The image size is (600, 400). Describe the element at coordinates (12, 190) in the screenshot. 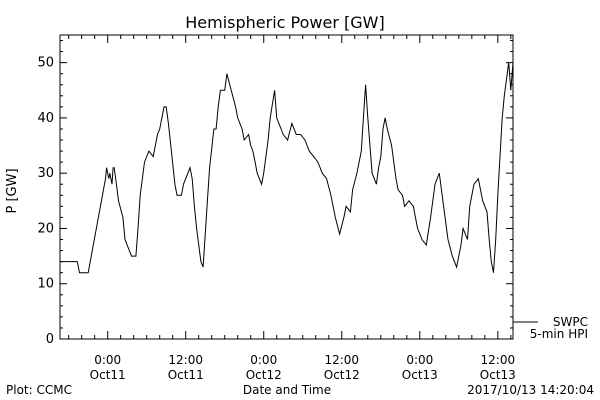

I see `y-axis-label: P [GW]` at that location.